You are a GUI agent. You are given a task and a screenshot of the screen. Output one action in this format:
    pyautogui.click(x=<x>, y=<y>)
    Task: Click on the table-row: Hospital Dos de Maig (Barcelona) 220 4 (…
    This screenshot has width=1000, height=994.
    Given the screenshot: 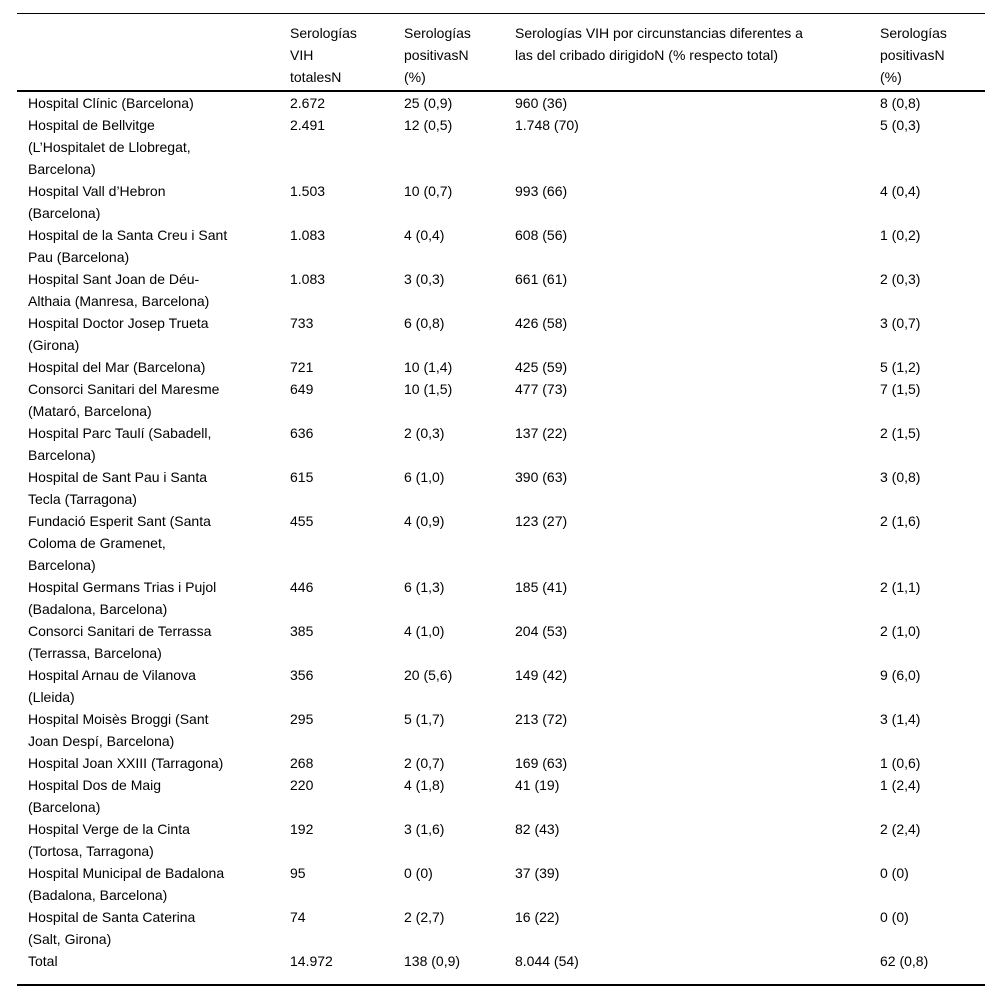 What is the action you would take?
    pyautogui.click(x=501, y=796)
    